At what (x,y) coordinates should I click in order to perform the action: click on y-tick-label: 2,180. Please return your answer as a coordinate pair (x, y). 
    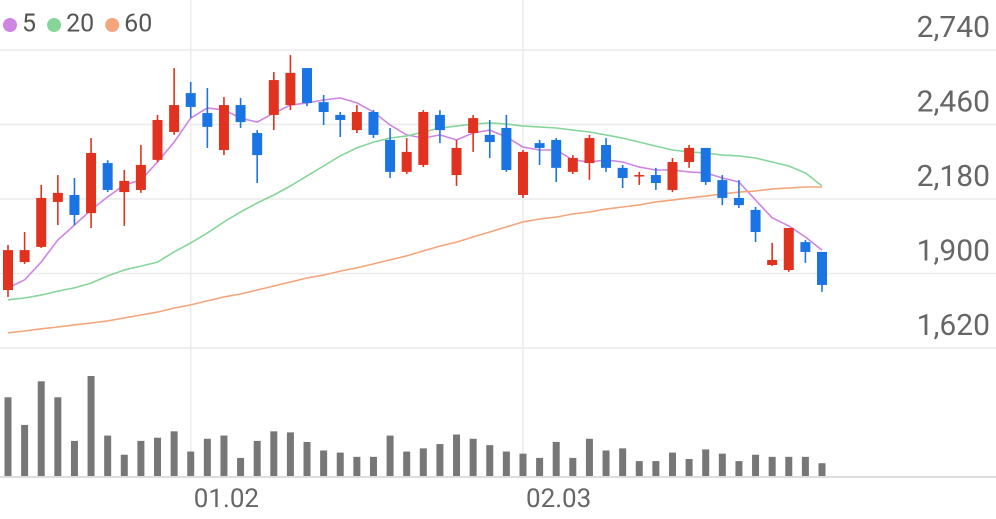
    Looking at the image, I should click on (953, 176).